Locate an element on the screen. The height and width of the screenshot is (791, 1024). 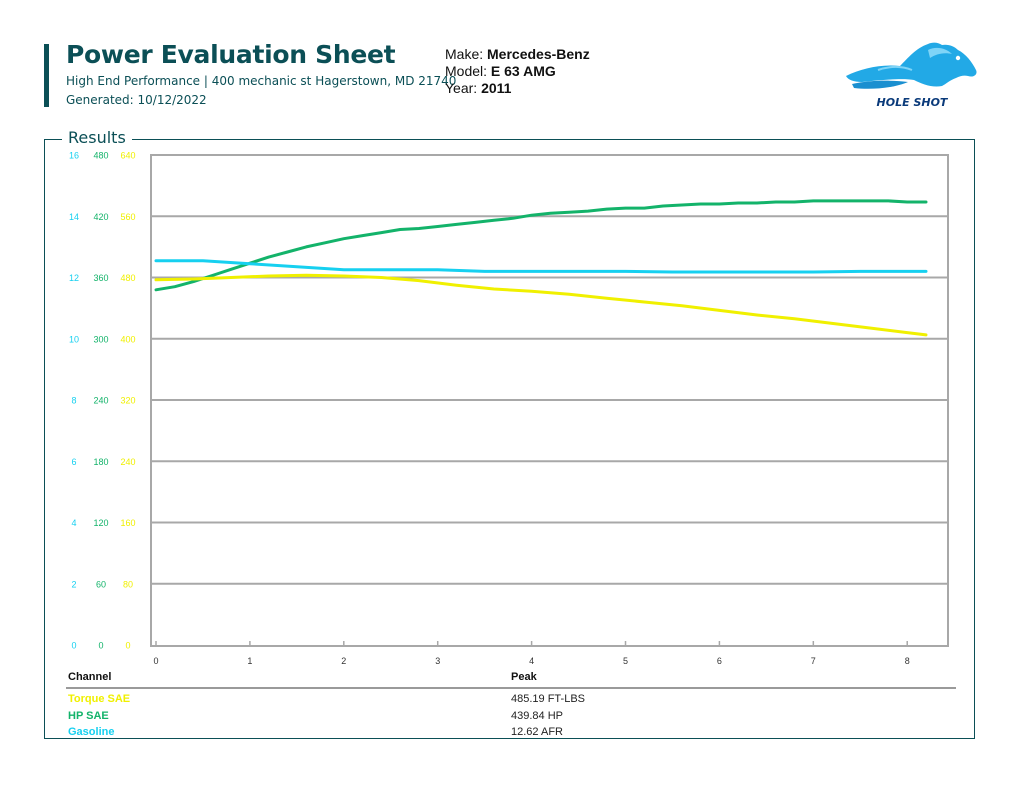
logo-text: HOLE SHOT is located at coordinates (913, 102).